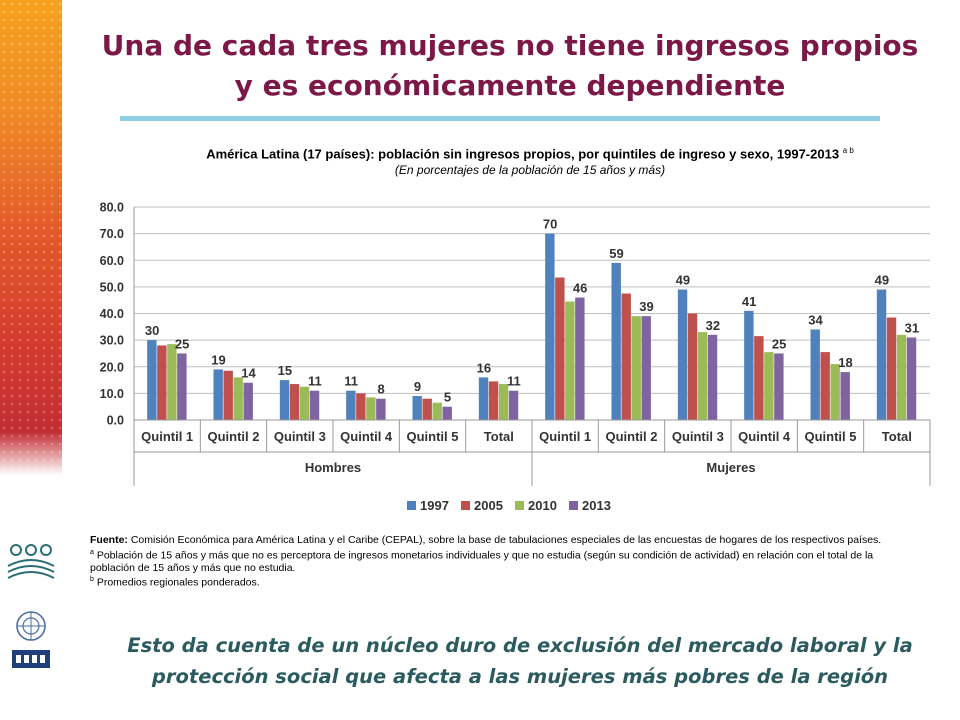 The image size is (960, 720). What do you see at coordinates (510, 85) in the screenshot?
I see `slide-title-line-2: y es económicamente dependiente` at bounding box center [510, 85].